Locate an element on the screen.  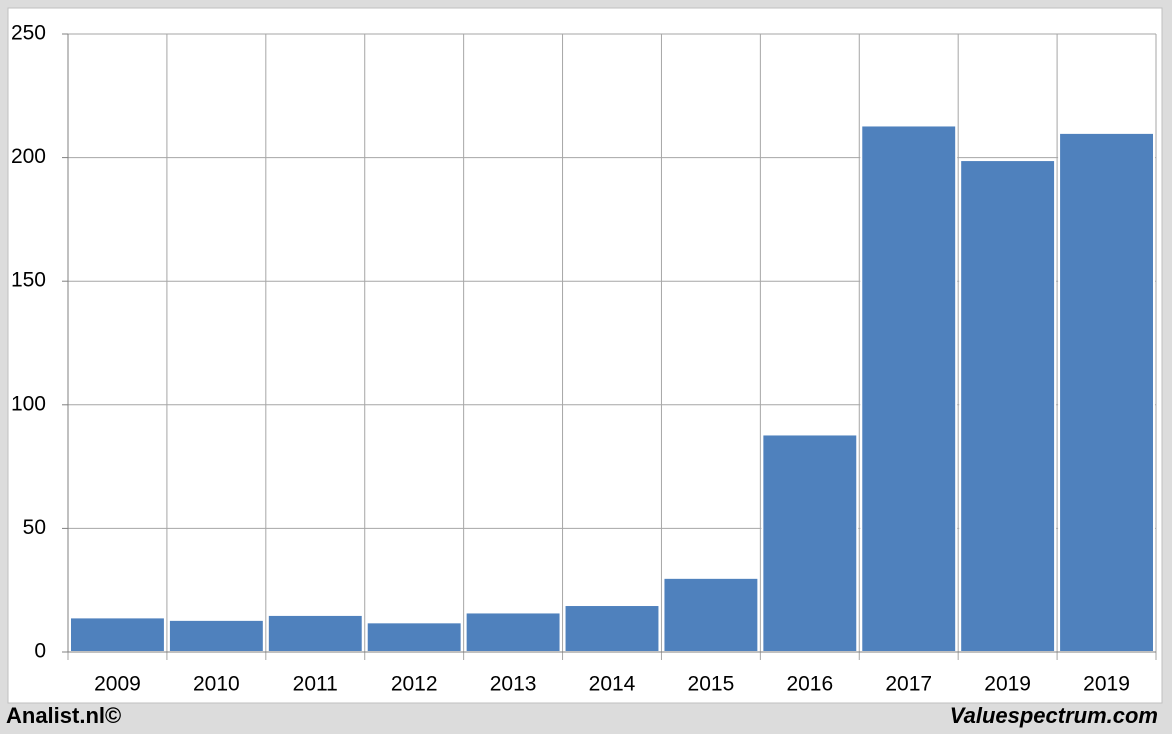
y-tick-label: 100 is located at coordinates (28, 403).